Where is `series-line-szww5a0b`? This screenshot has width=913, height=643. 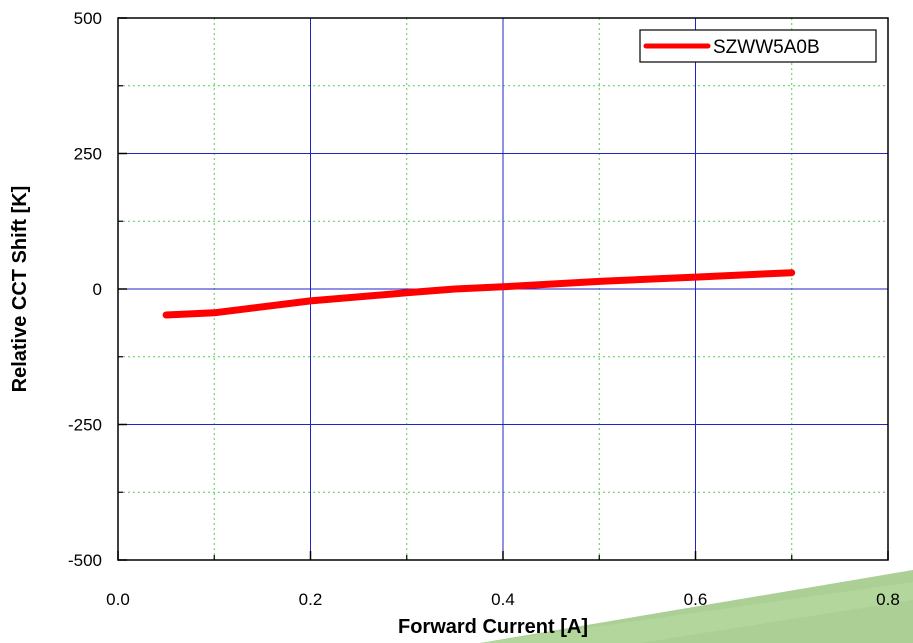
series-line-szww5a0b is located at coordinates (479, 294).